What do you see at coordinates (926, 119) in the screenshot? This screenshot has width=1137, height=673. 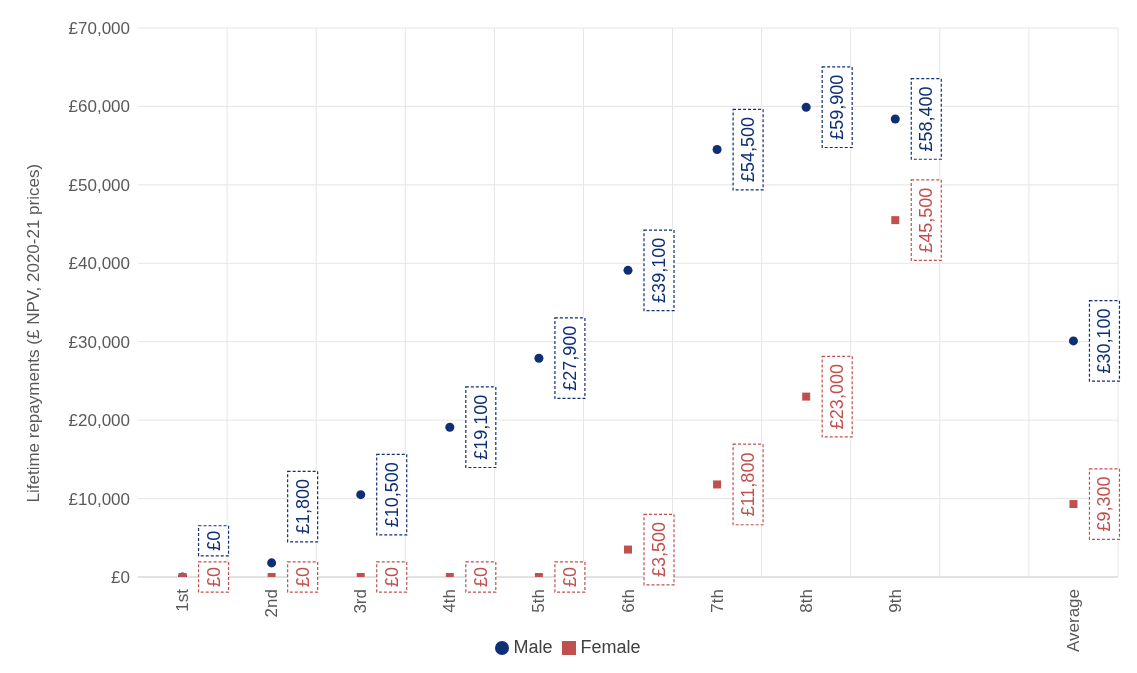 I see `data-label: £58,400` at bounding box center [926, 119].